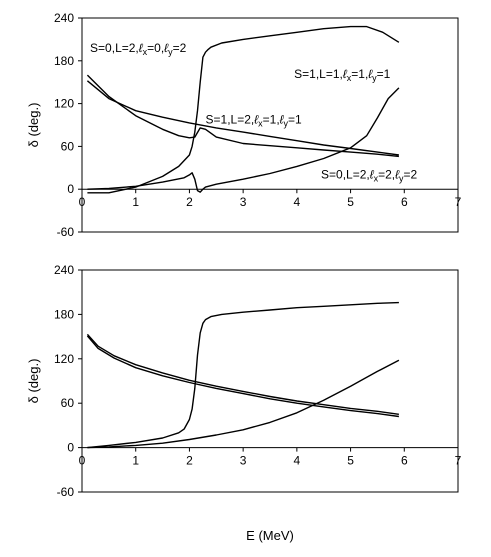 The image size is (491, 557). Describe the element at coordinates (342, 75) in the screenshot. I see `curve-annotation-s1l1-11: S=1,L=1,ℓx=1,ℓy=1` at that location.